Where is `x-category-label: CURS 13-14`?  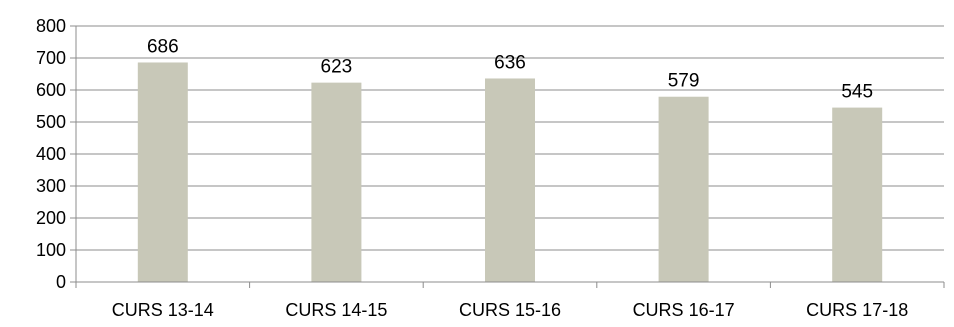
x-category-label: CURS 13-14 is located at coordinates (163, 310).